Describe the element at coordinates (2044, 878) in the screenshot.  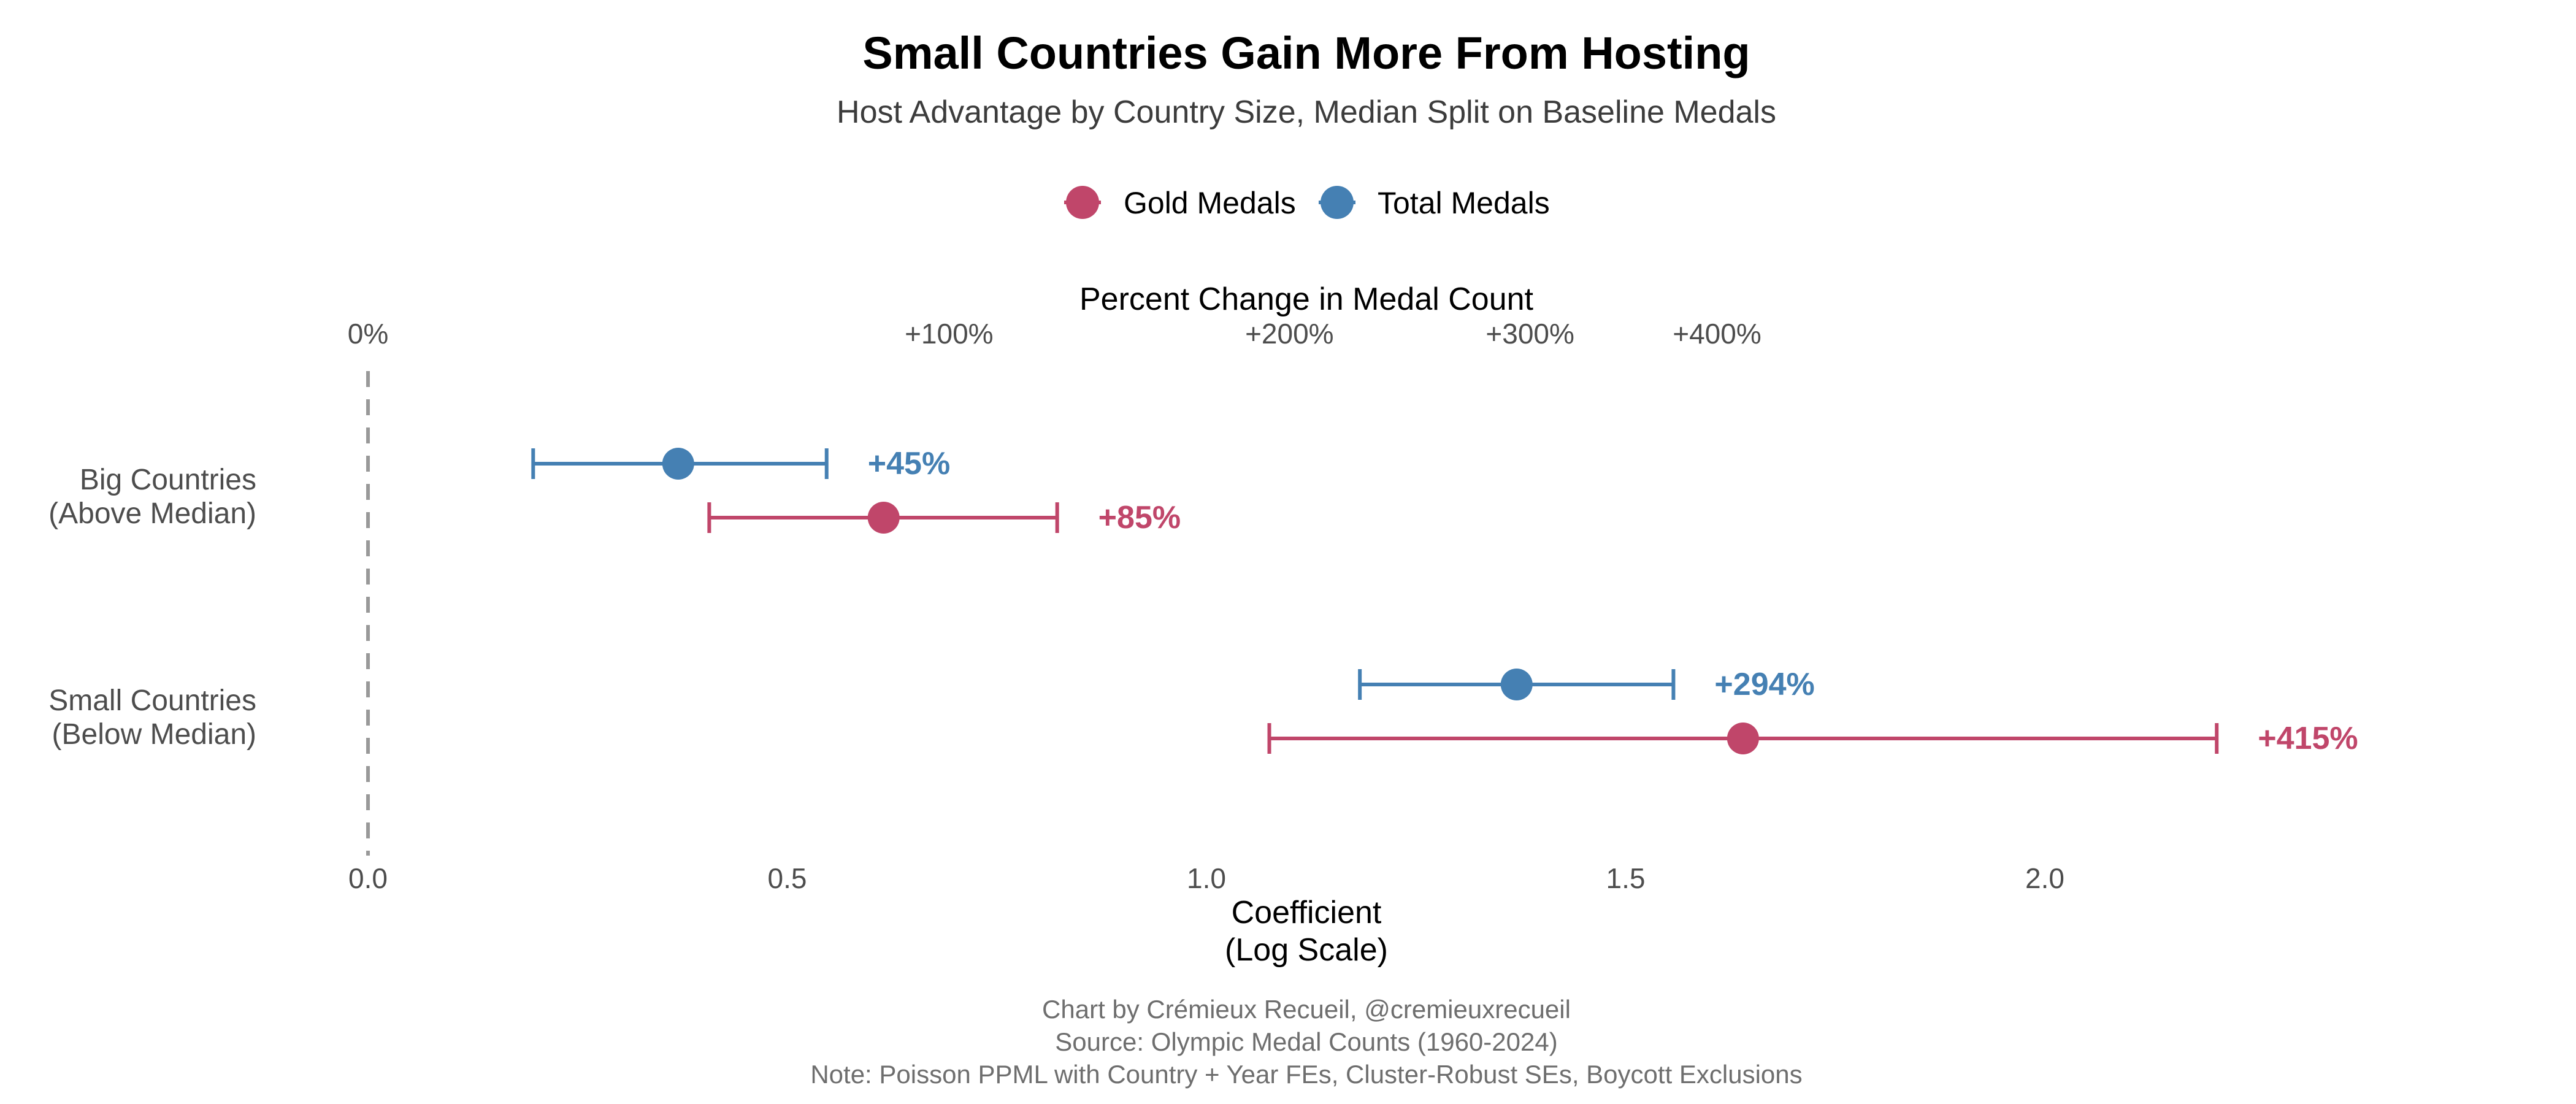
I see `x-tick-label: 2.0` at that location.